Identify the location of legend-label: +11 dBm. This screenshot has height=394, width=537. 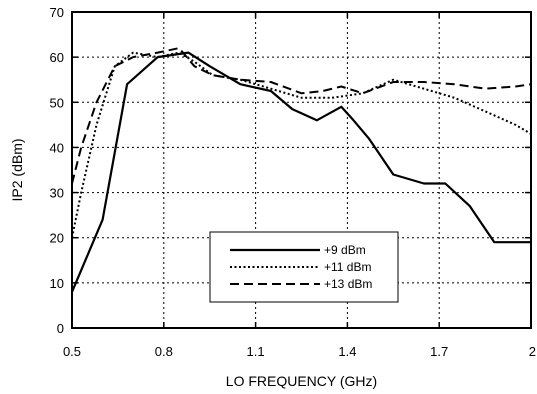
(347, 267).